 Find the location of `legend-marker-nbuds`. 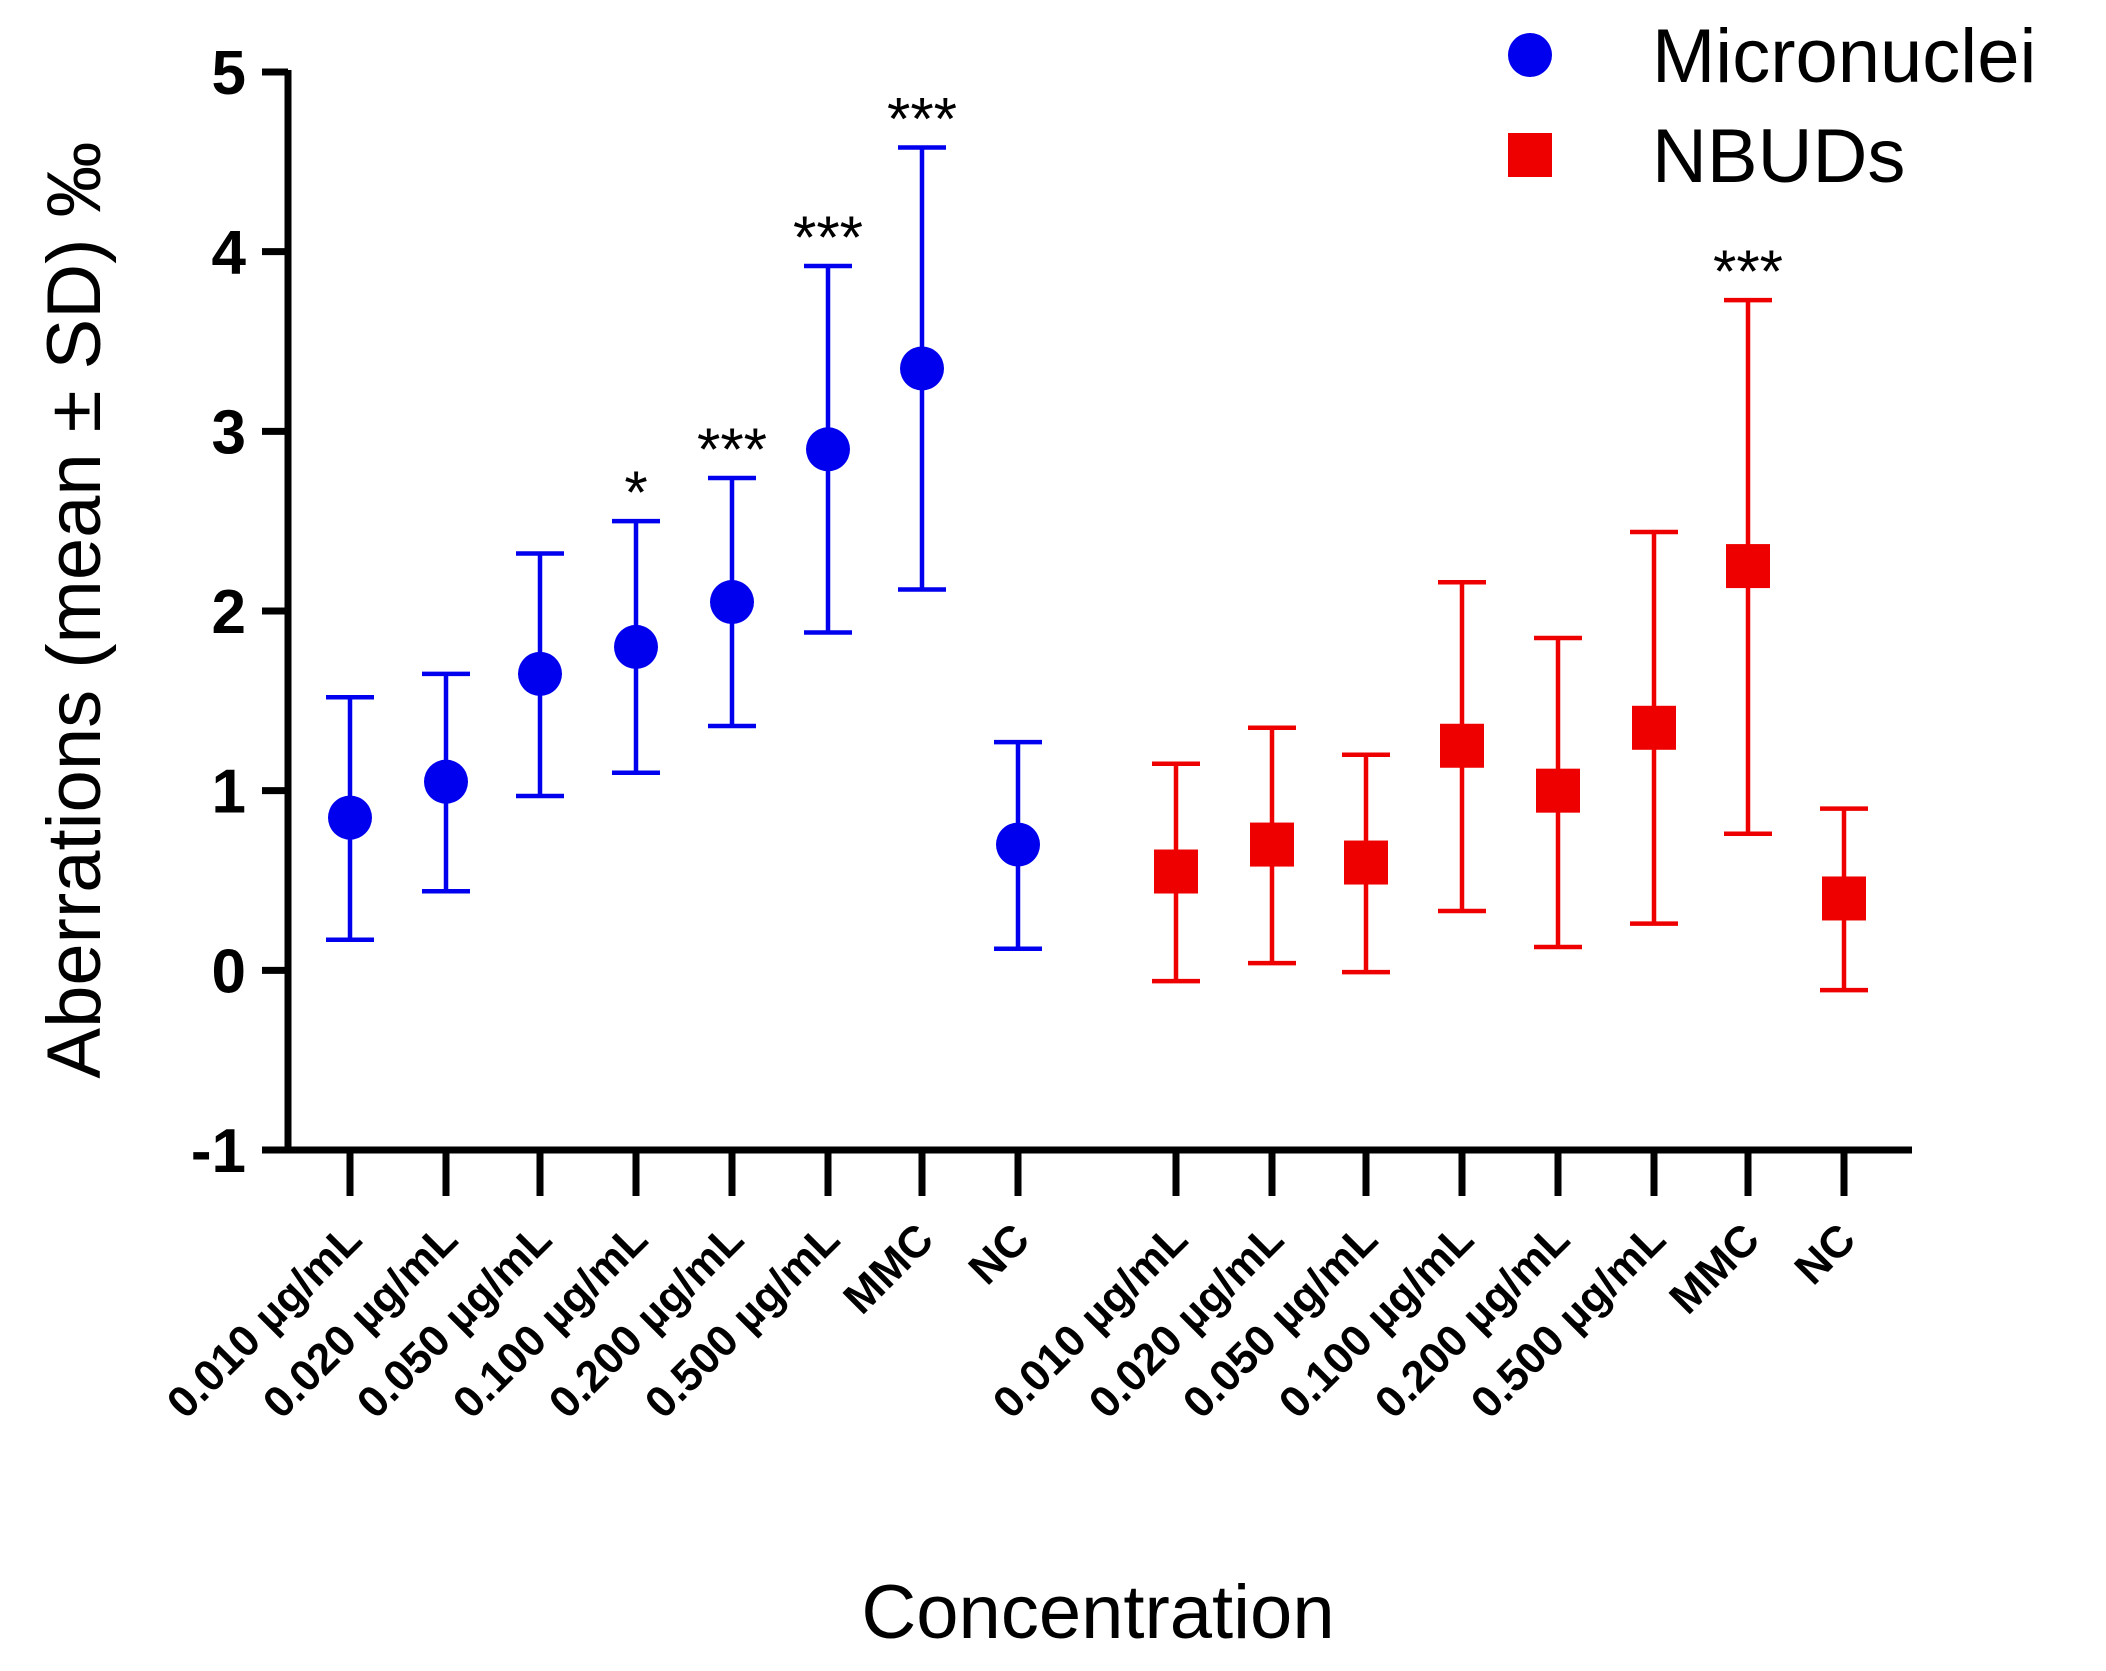

legend-marker-nbuds is located at coordinates (1530, 155).